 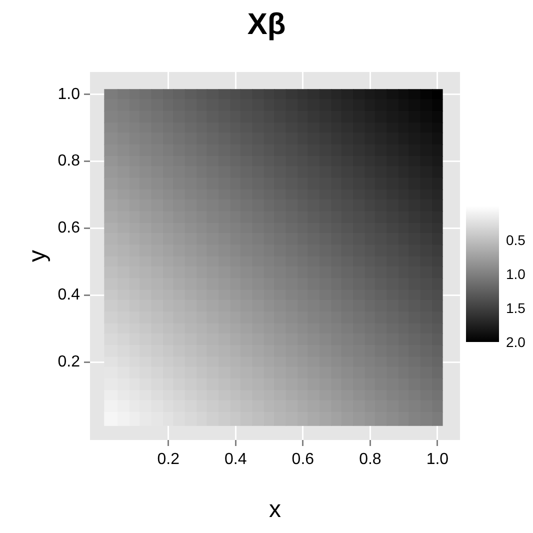 What do you see at coordinates (516, 308) in the screenshot?
I see `color-bar-label: 1.5` at bounding box center [516, 308].